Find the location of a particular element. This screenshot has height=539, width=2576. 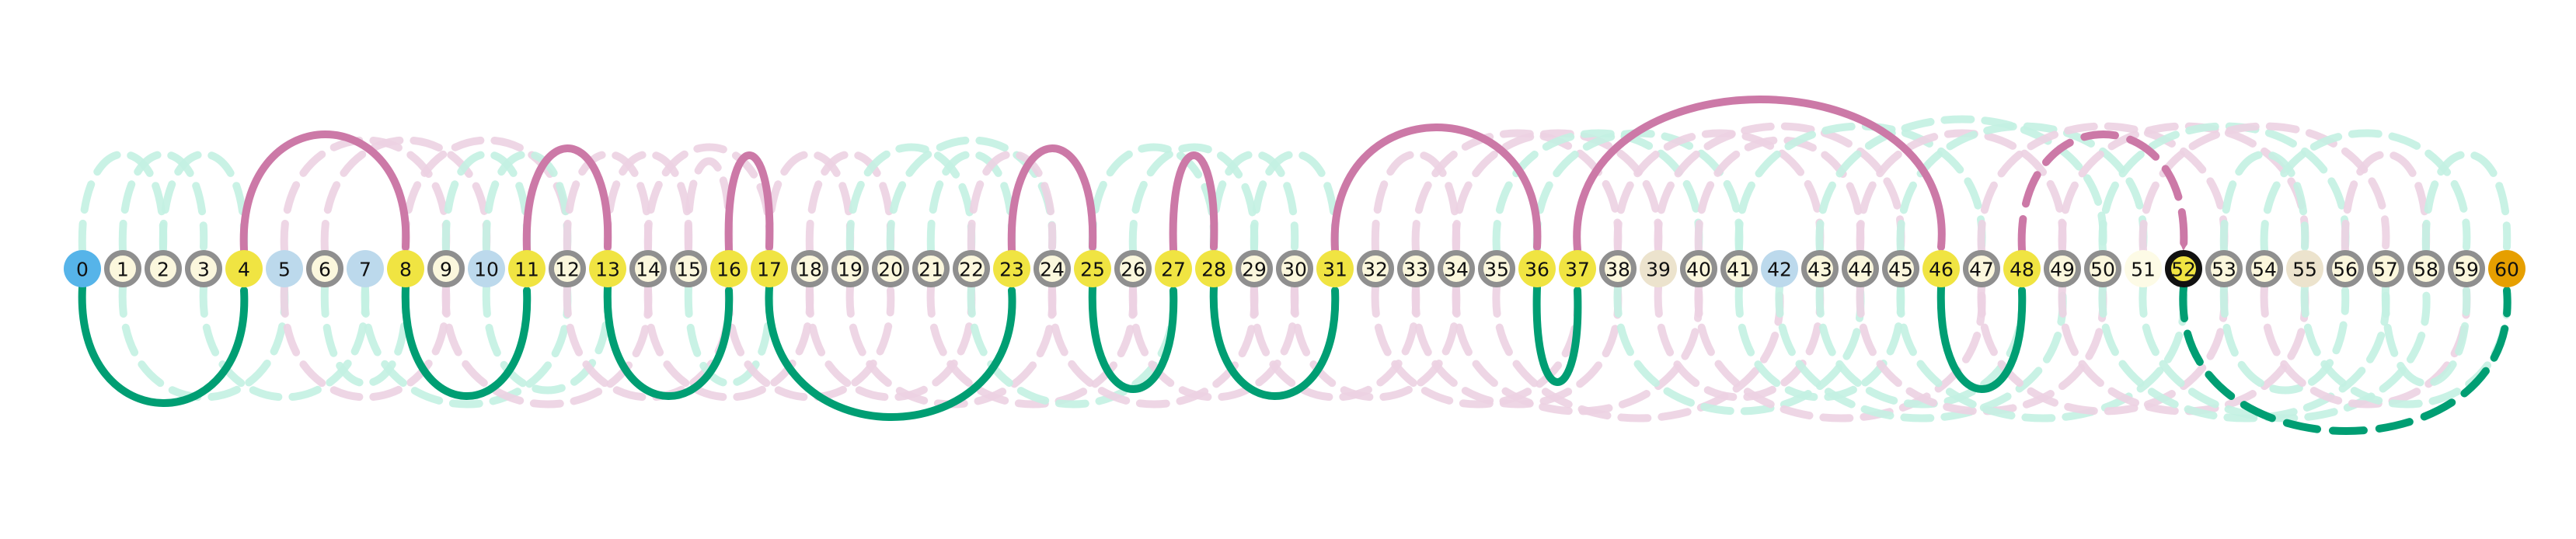

node-2: 2 is located at coordinates (163, 268).